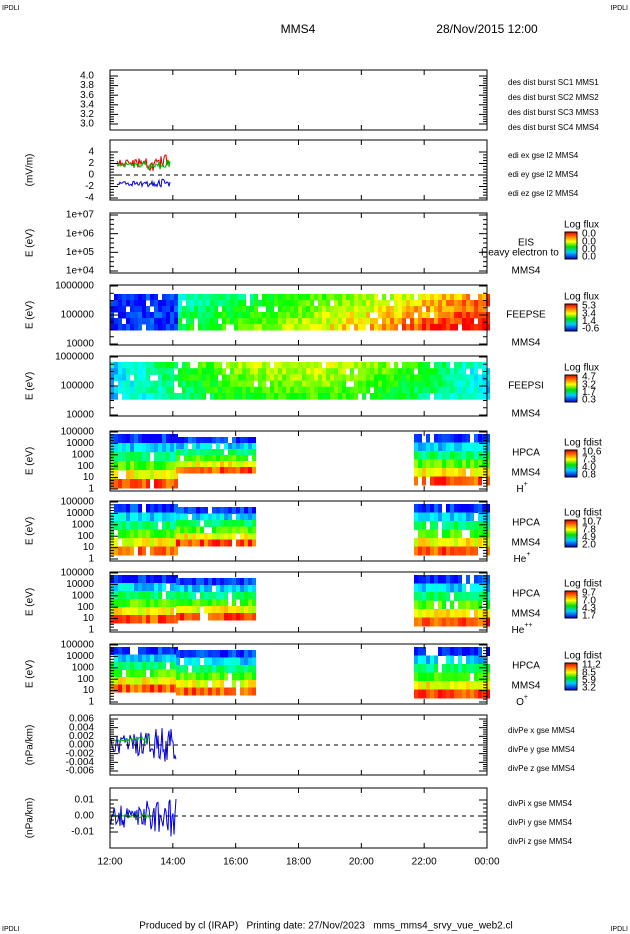 The height and width of the screenshot is (934, 630). What do you see at coordinates (172, 862) in the screenshot?
I see `x-tick-label: 14:00` at bounding box center [172, 862].